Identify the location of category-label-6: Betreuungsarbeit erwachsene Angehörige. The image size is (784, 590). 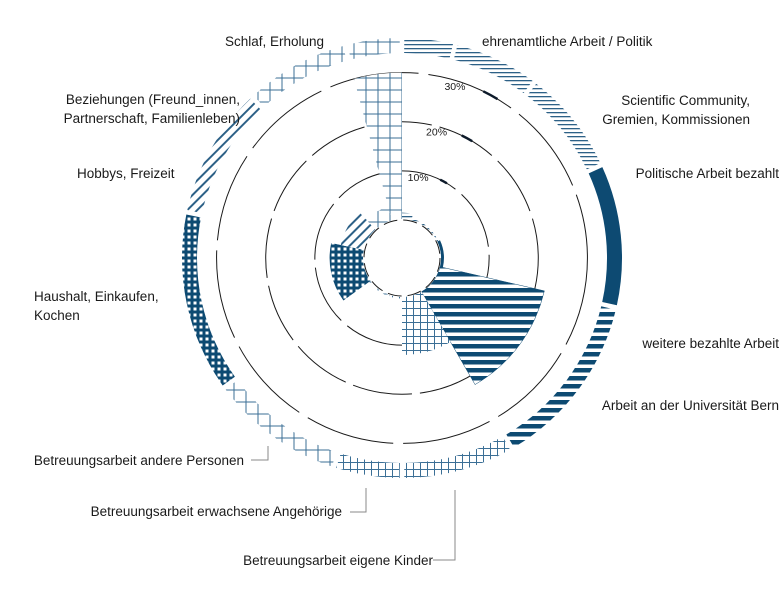
(216, 511).